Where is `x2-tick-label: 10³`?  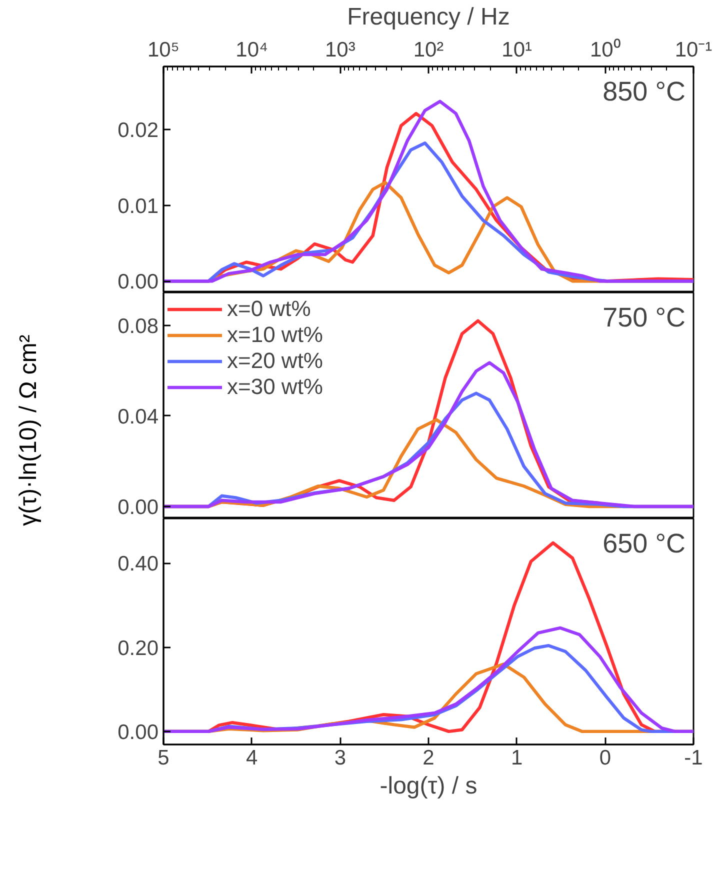
x2-tick-label: 10³ is located at coordinates (340, 50).